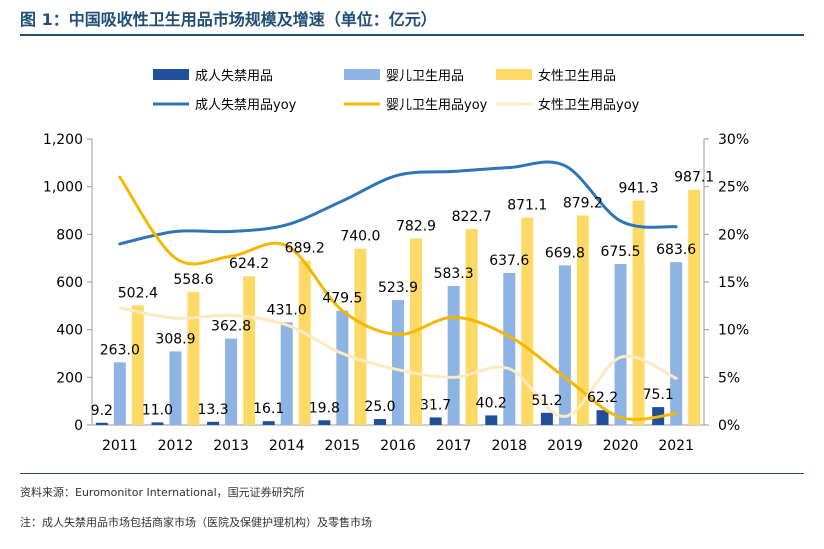  Describe the element at coordinates (509, 446) in the screenshot. I see `x-tick-label: 2018` at that location.